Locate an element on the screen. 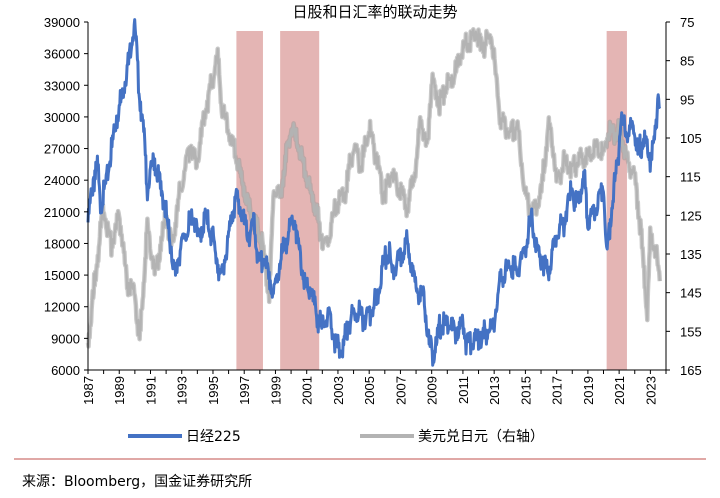  x-tick-label: 2019 is located at coordinates (588, 390).